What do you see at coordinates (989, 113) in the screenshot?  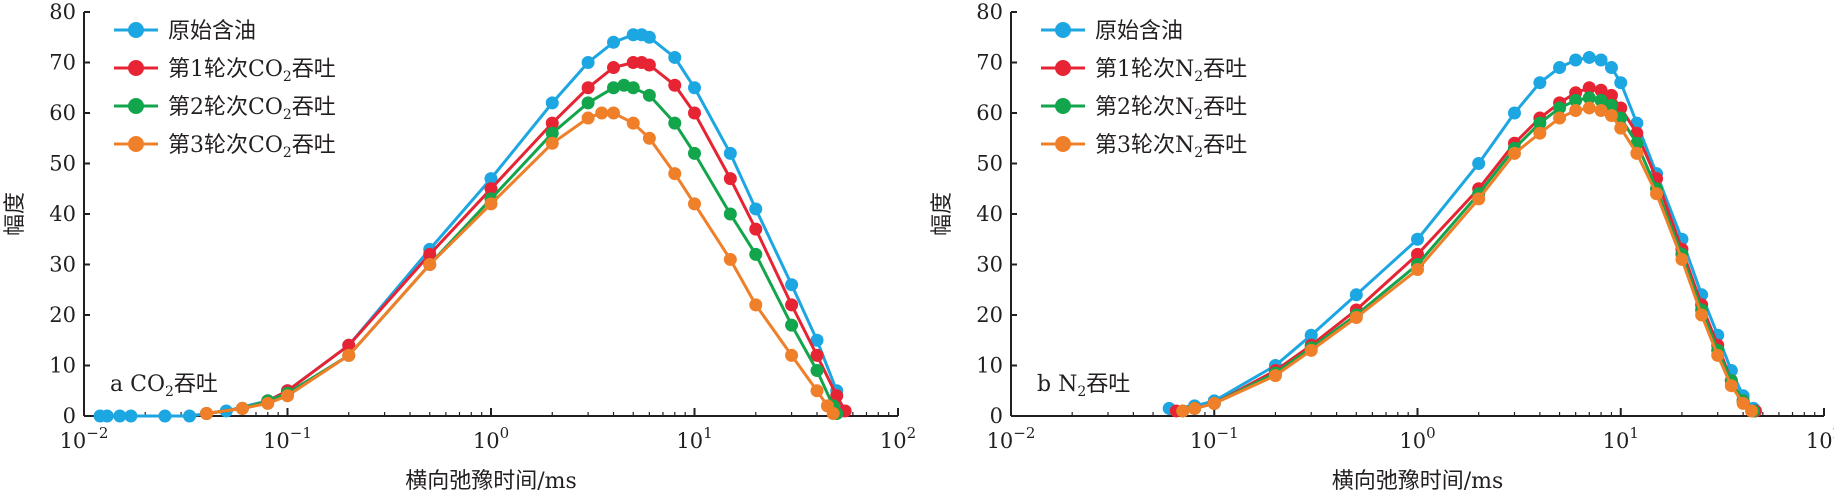 I see `y-tick-label: 60` at bounding box center [989, 113].